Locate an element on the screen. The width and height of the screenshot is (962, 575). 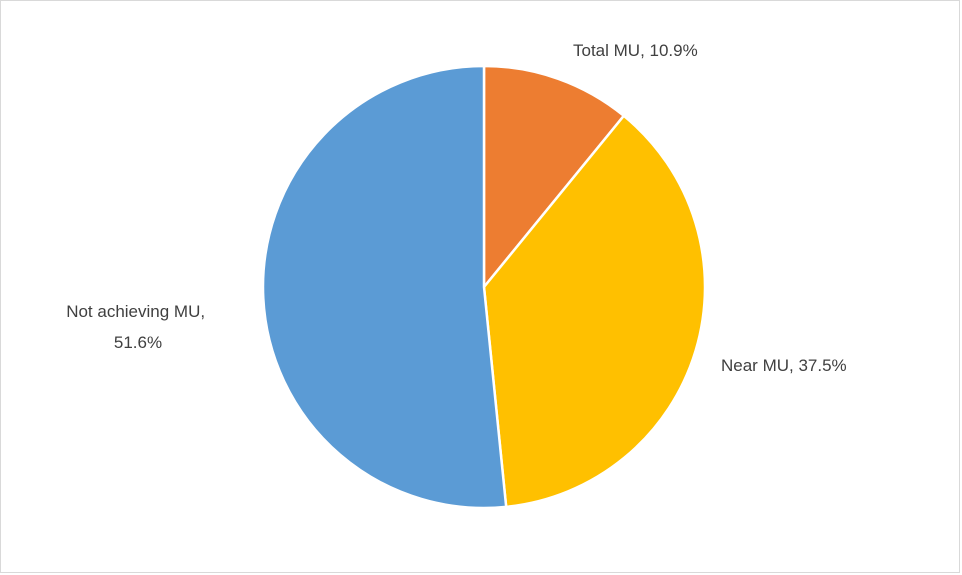
slice-label-not-achieving-mu-line1: Not achieving MU, is located at coordinates (135, 311).